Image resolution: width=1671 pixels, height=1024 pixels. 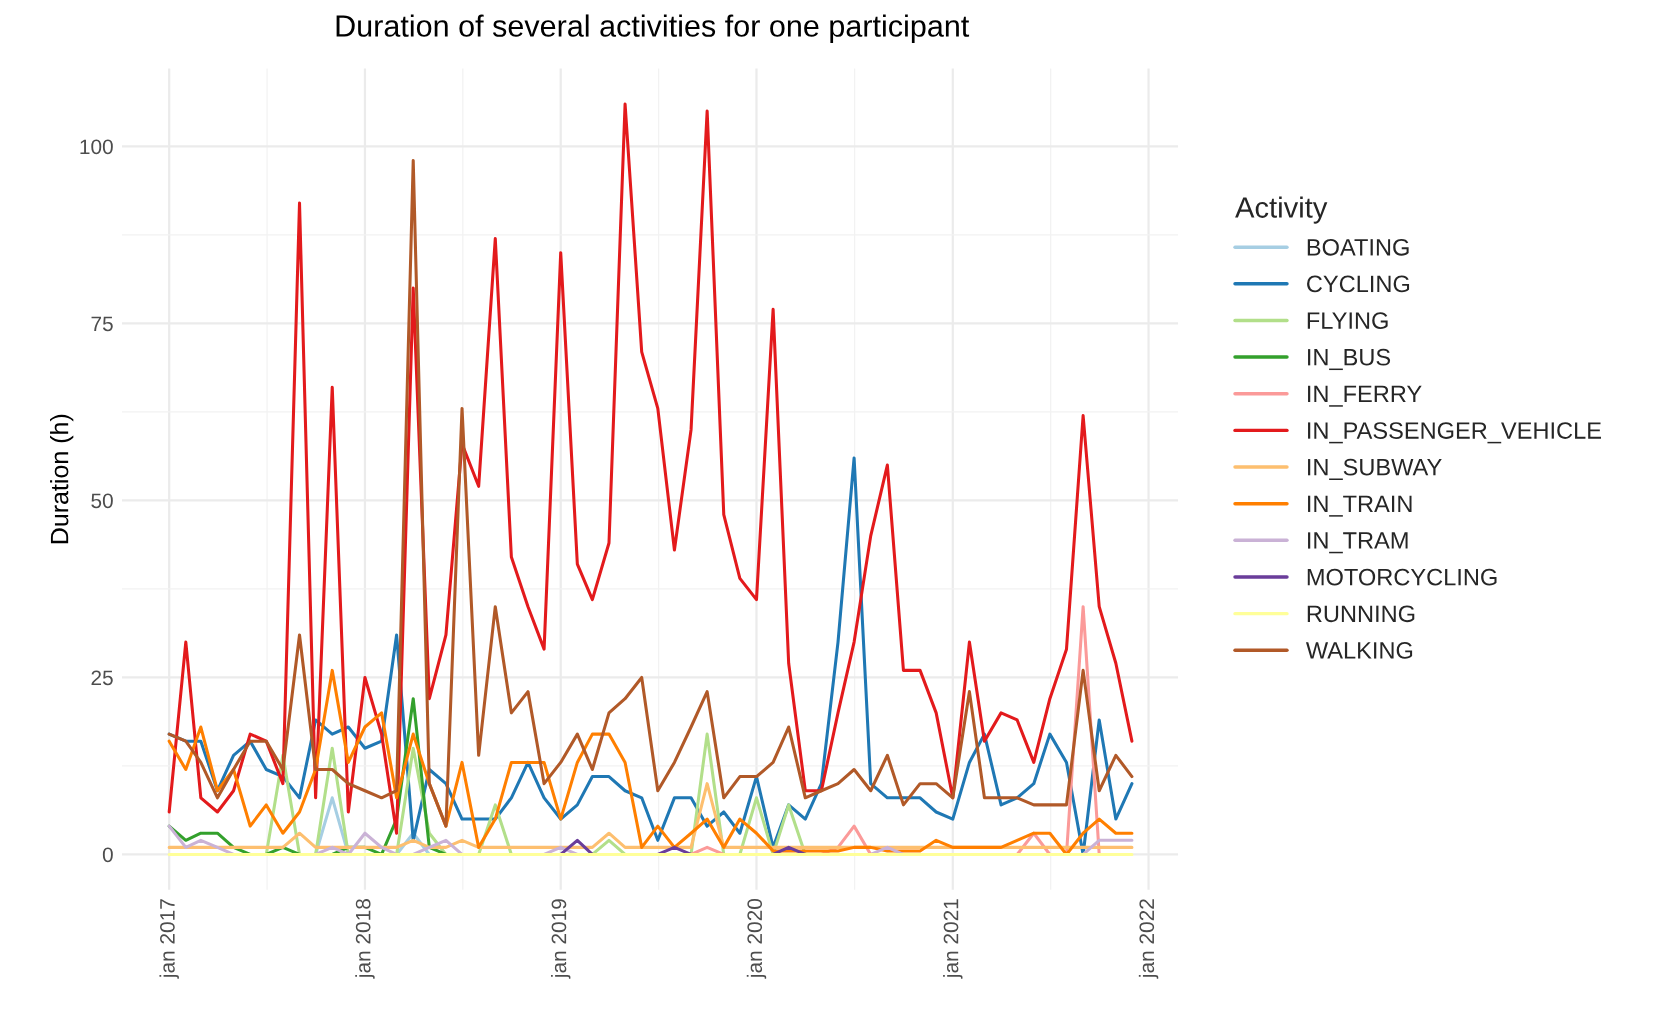 I want to click on legend-label: IN_SUBWAY, so click(x=1375, y=469).